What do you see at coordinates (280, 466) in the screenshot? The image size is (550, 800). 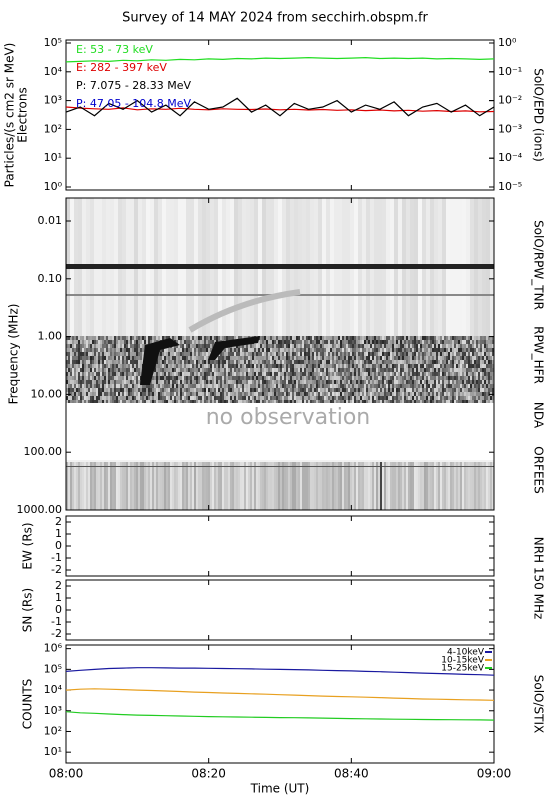 I see `orfees-line` at bounding box center [280, 466].